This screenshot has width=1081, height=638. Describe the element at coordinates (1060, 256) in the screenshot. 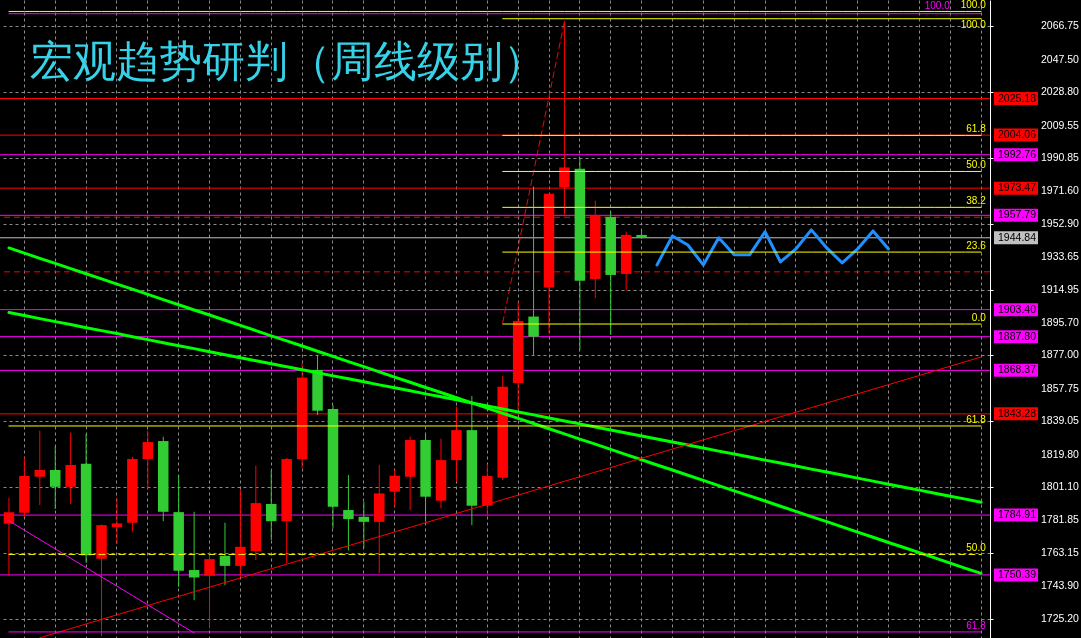

I see `y-tick-label: 1933.65` at that location.